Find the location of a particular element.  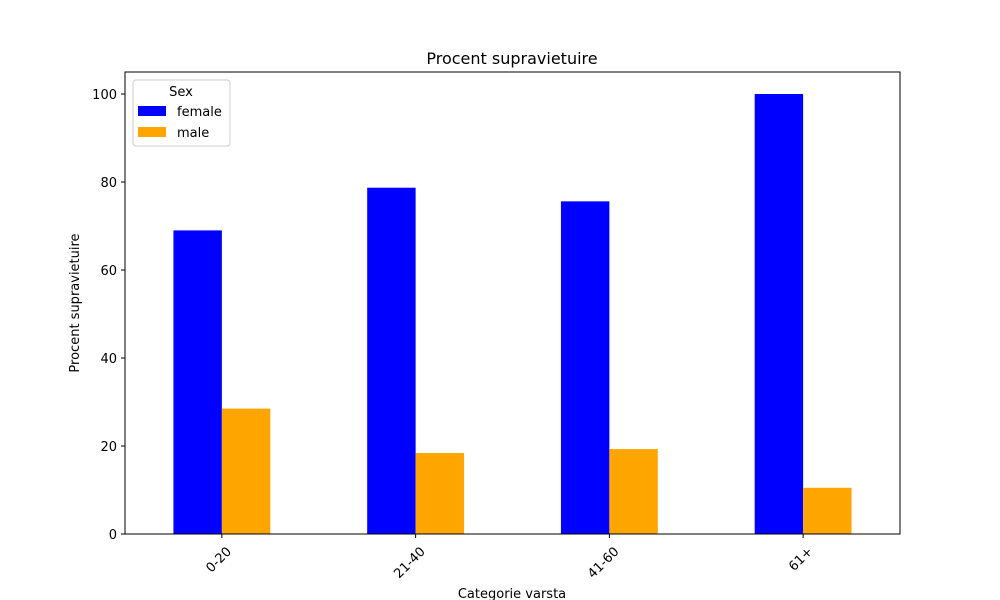

x-axis: 0-20 21-40 41-60 61+ is located at coordinates (509, 558).